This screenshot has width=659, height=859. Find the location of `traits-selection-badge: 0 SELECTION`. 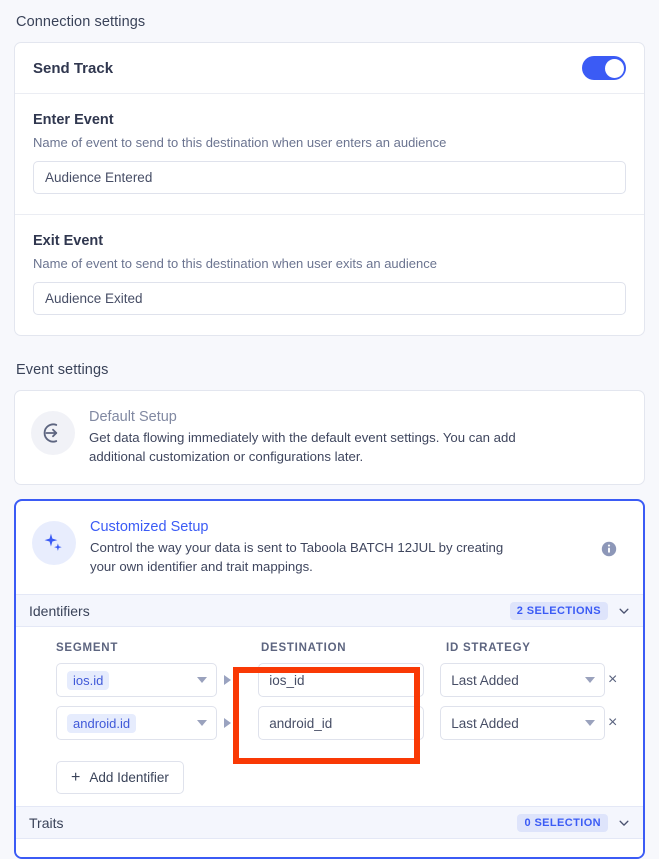

traits-selection-badge: 0 SELECTION is located at coordinates (562, 822).